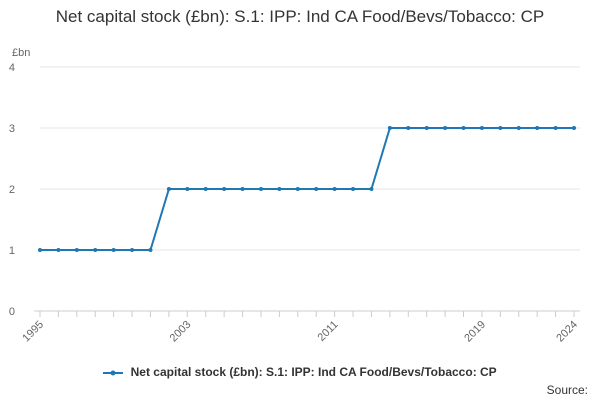  What do you see at coordinates (21, 53) in the screenshot?
I see `y-axis-unit-label: £bn` at bounding box center [21, 53].